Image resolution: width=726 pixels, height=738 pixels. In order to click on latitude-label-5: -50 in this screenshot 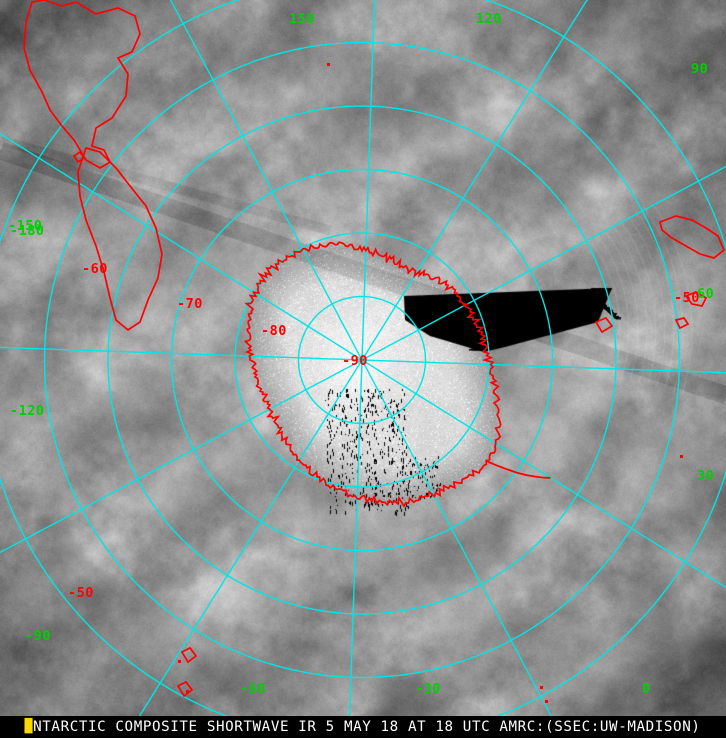, I will do `click(687, 298)`.